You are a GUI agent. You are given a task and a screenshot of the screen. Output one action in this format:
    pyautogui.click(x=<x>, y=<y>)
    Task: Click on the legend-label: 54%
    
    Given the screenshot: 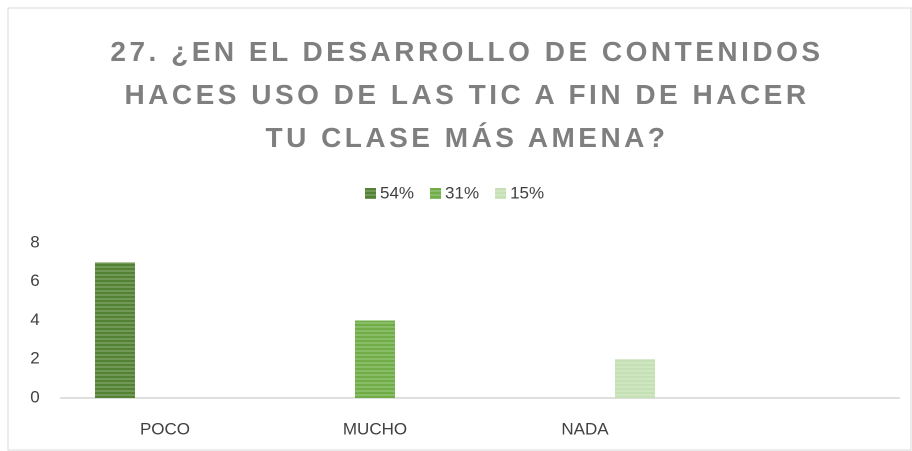 What is the action you would take?
    pyautogui.click(x=397, y=192)
    